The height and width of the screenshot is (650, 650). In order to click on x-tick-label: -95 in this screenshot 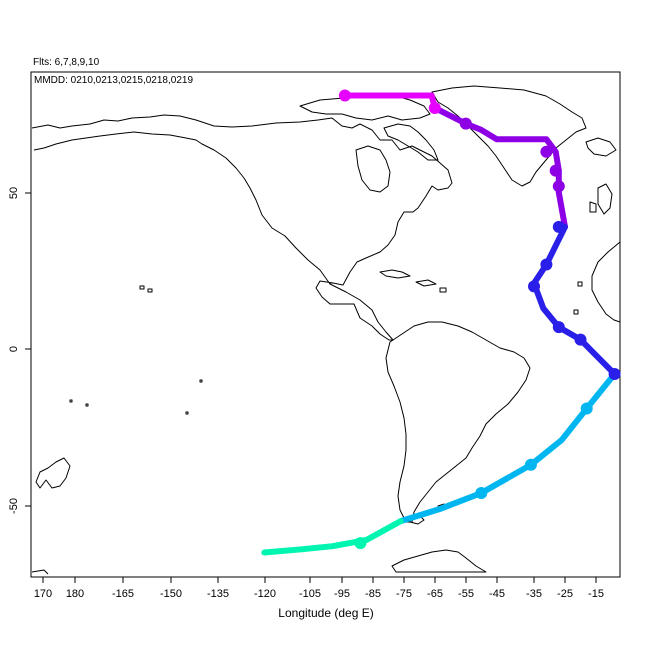, I will do `click(342, 594)`.